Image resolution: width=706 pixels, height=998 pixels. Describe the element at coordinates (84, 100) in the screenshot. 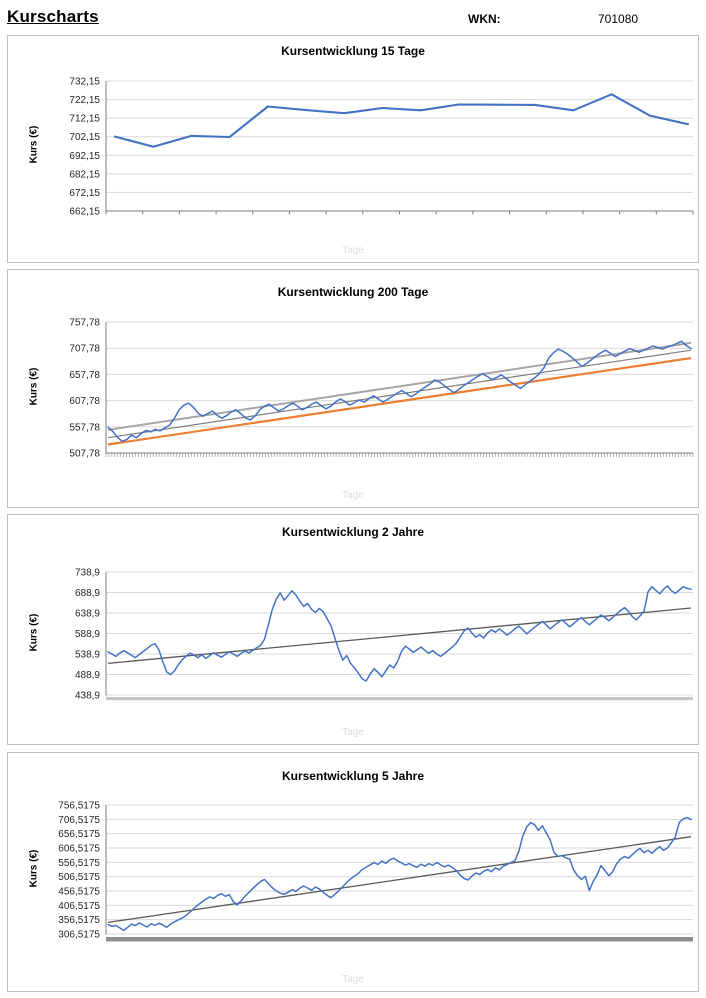

I see `y-tick-label: 722,15` at that location.